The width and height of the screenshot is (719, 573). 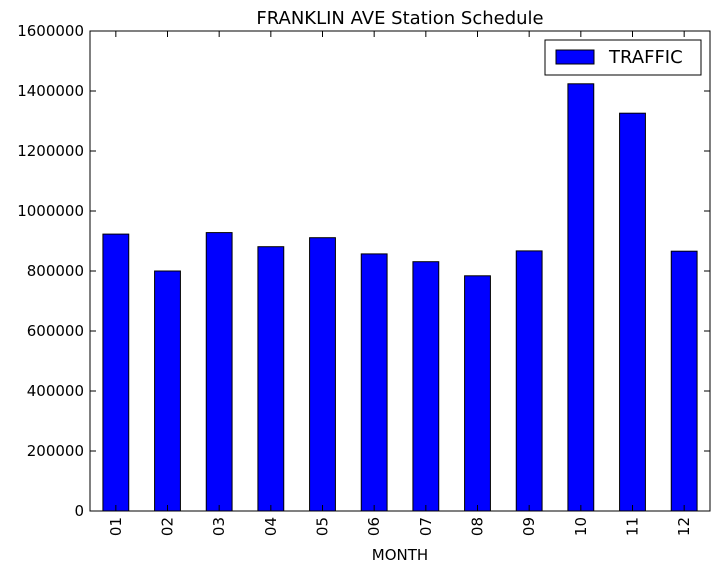 What do you see at coordinates (400, 555) in the screenshot?
I see `x-axis-label: MONTH` at bounding box center [400, 555].